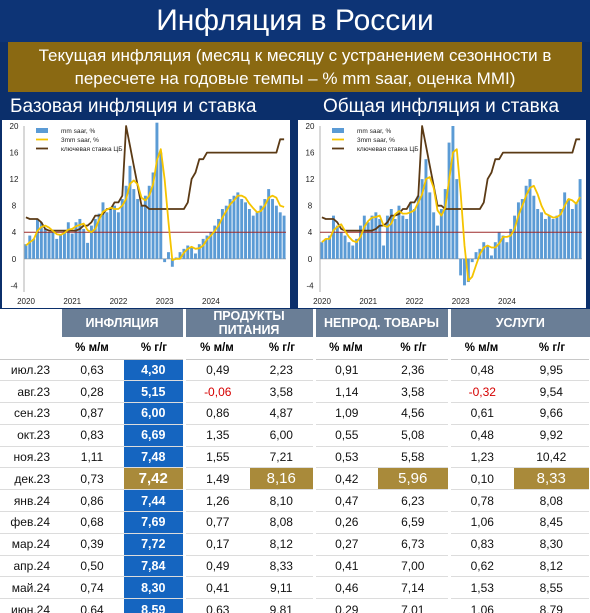  Describe the element at coordinates (552, 413) in the screenshot. I see `table-cell: 9,66` at that location.